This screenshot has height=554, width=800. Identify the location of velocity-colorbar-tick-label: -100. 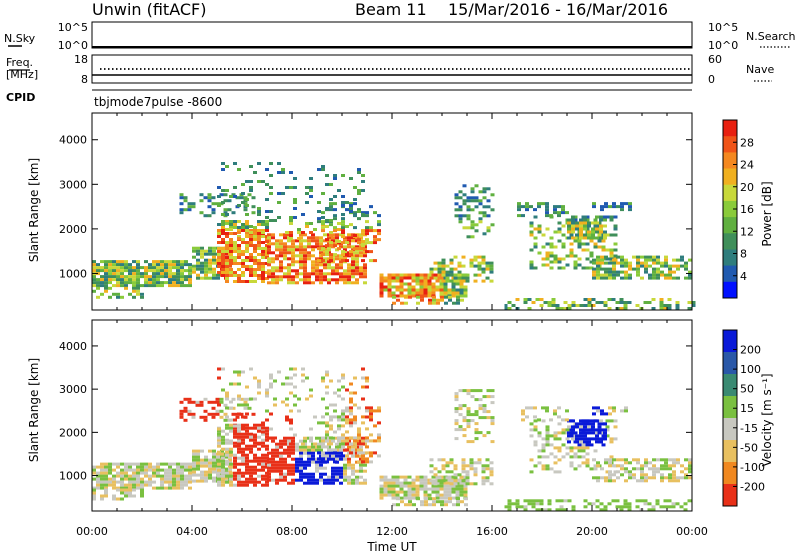
(752, 467).